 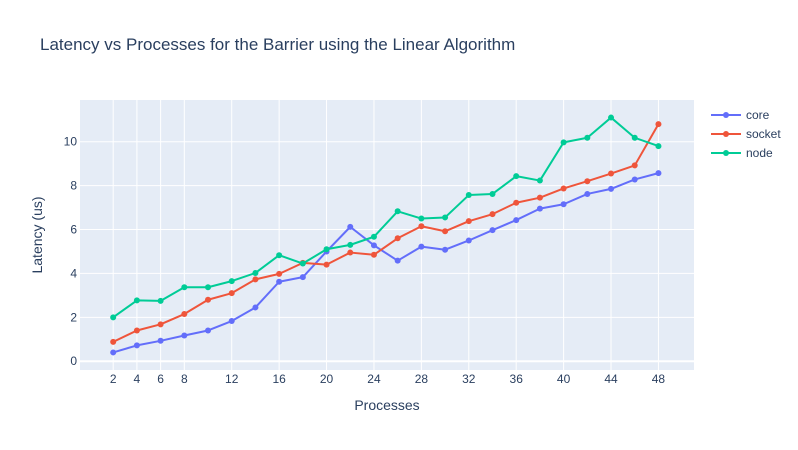 I want to click on x-tick-label: 24, so click(x=374, y=379).